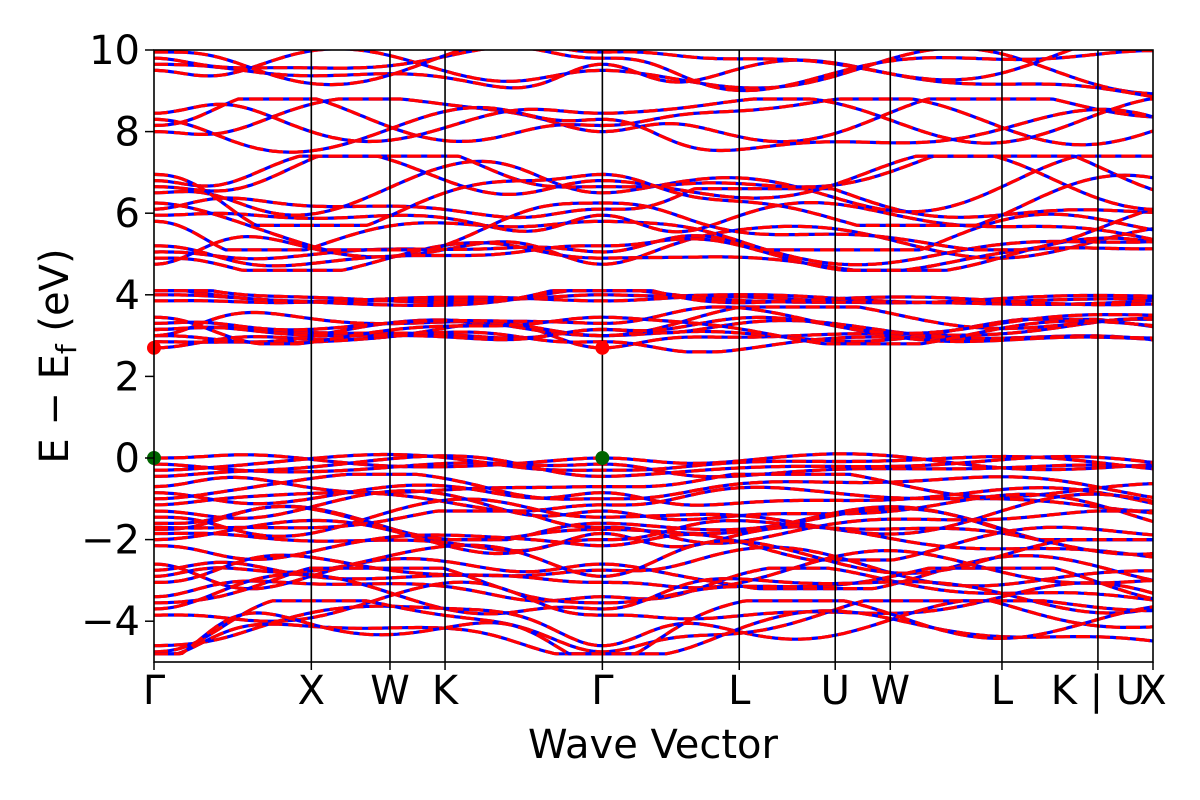 Image resolution: width=1200 pixels, height=800 pixels. Describe the element at coordinates (55, 296) in the screenshot. I see `y-axis-label-unit: (eV)` at that location.